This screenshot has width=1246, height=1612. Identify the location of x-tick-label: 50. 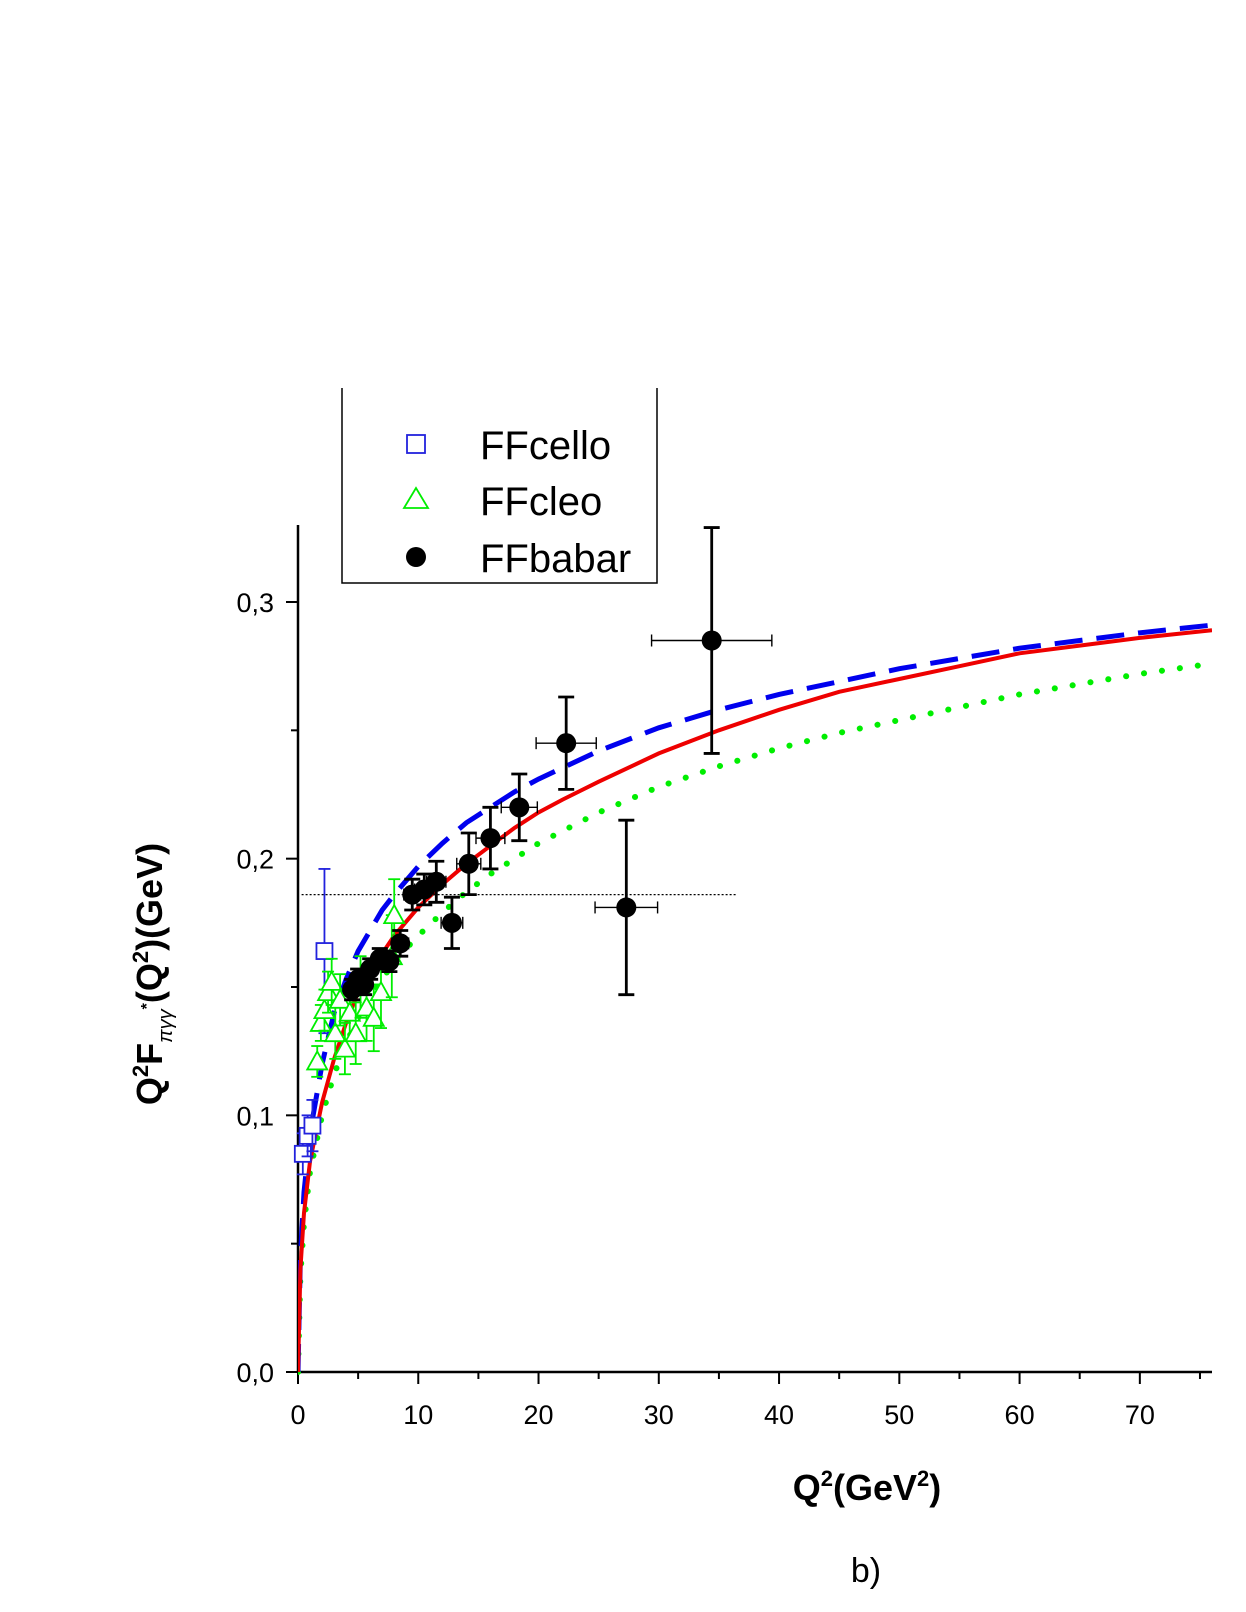
(899, 1415).